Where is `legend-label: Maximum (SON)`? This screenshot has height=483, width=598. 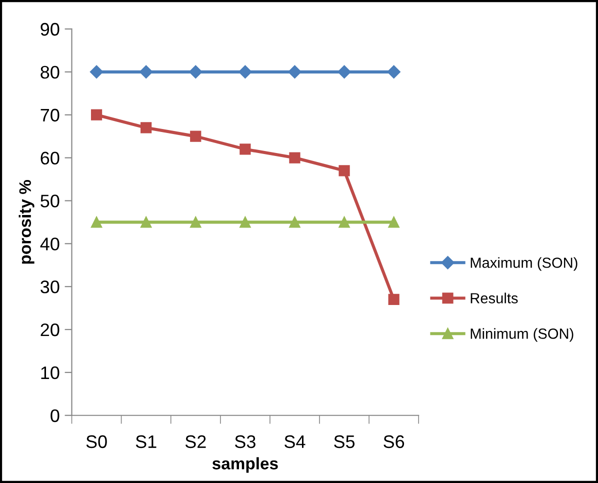
legend-label: Maximum (SON) is located at coordinates (524, 264).